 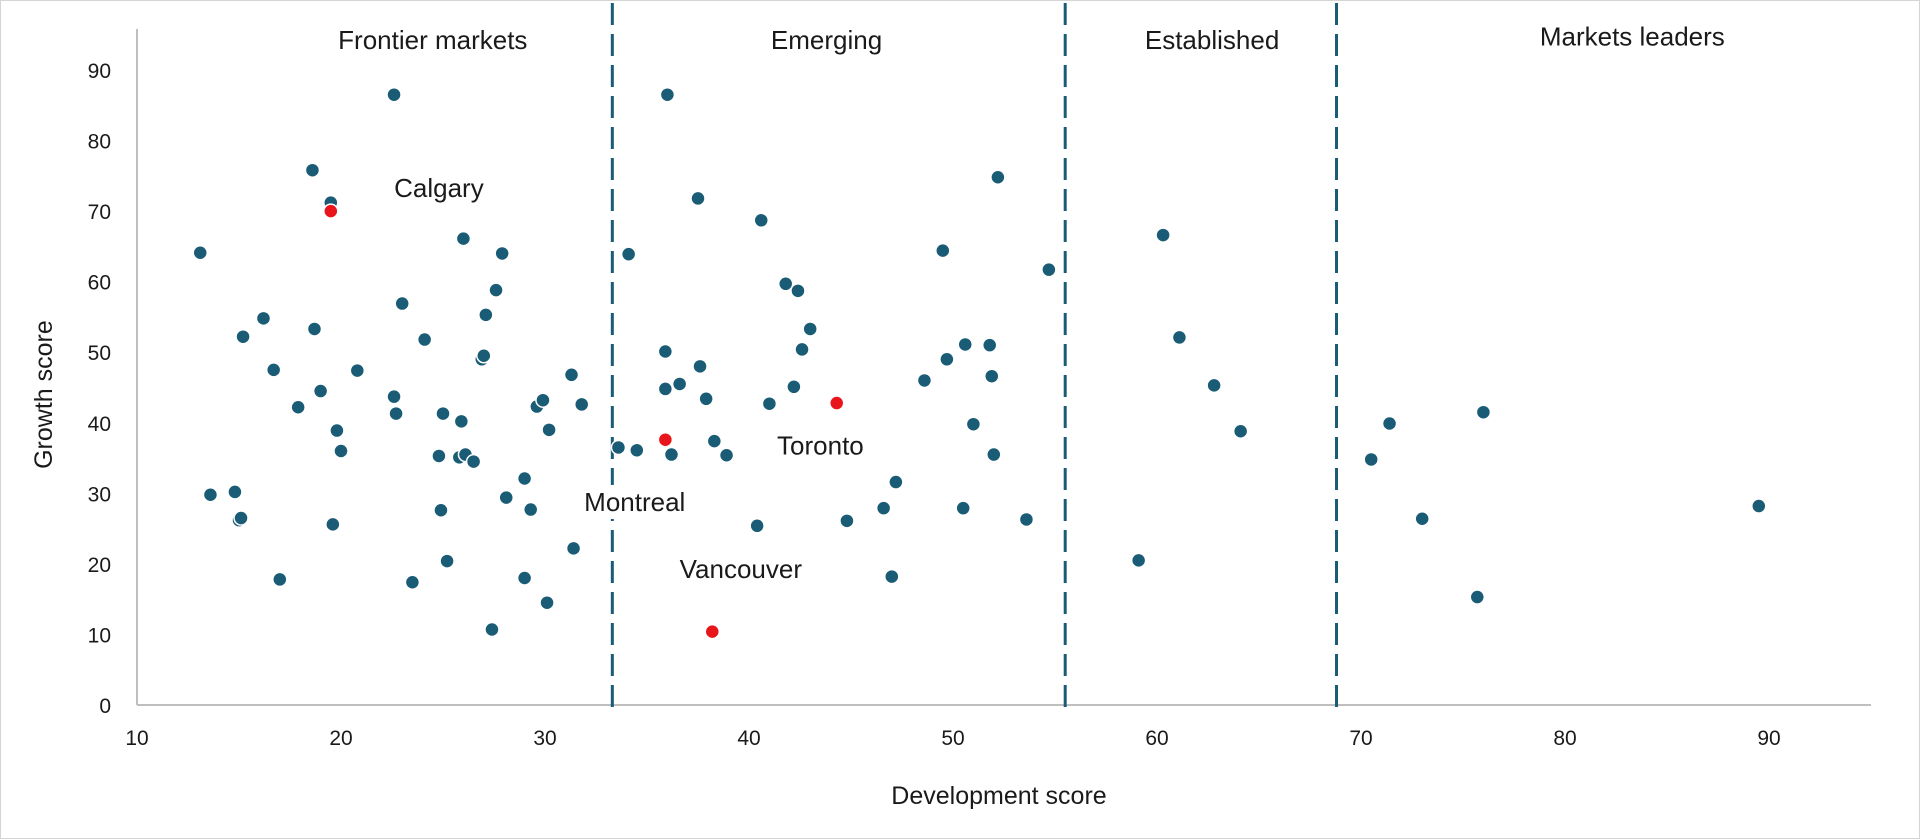 What do you see at coordinates (99, 353) in the screenshot?
I see `y-tick-label: 50` at bounding box center [99, 353].